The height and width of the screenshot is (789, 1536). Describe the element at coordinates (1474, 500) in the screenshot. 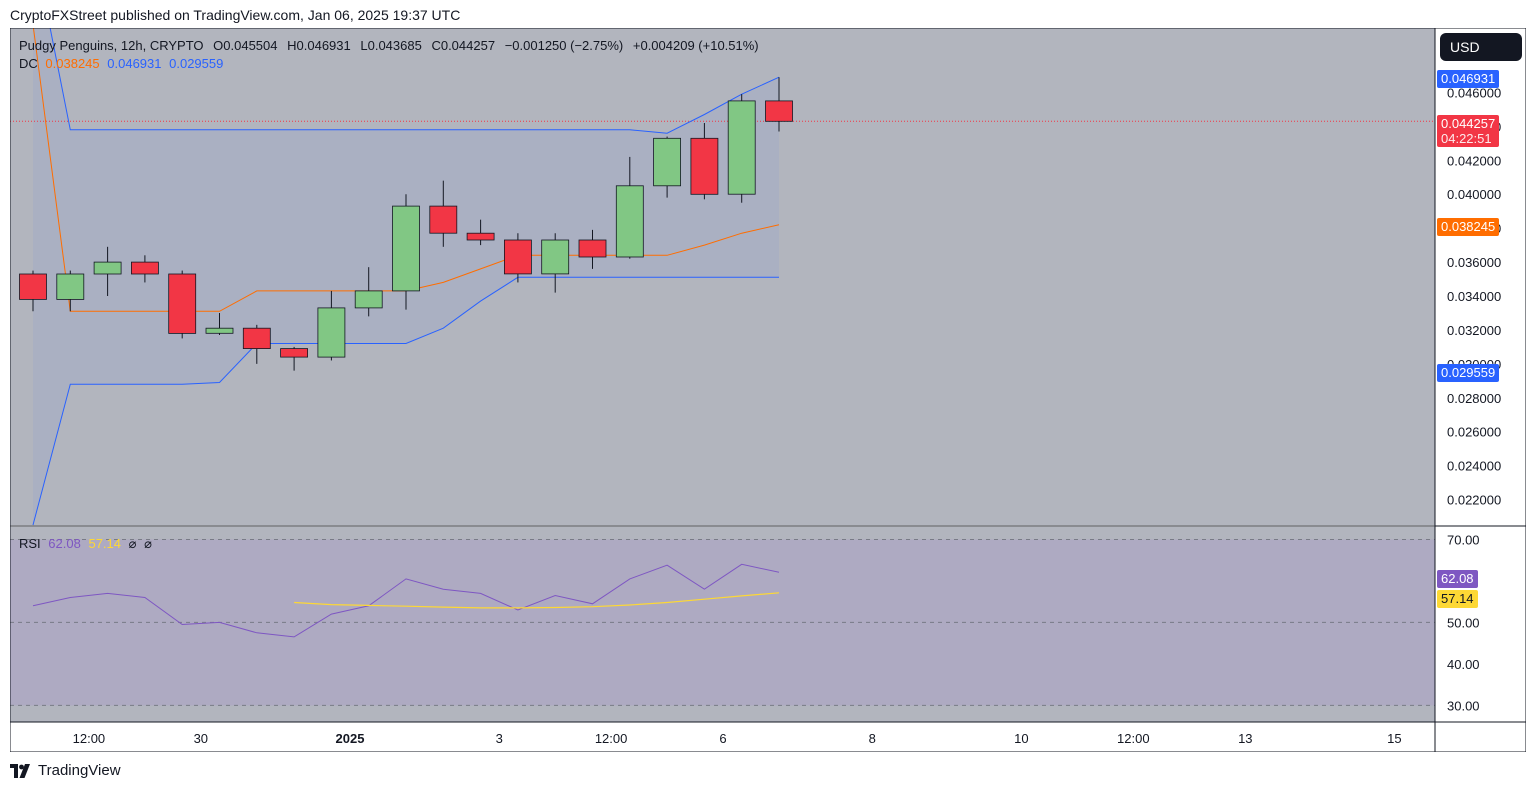

I see `price-tick-label: 0.022000` at that location.